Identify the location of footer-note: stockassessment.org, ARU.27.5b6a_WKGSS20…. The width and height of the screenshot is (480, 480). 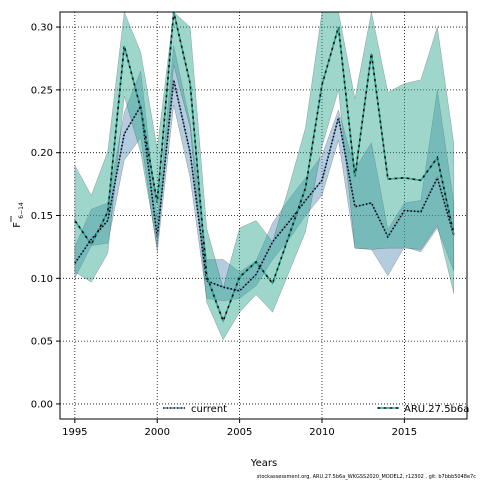
(366, 477).